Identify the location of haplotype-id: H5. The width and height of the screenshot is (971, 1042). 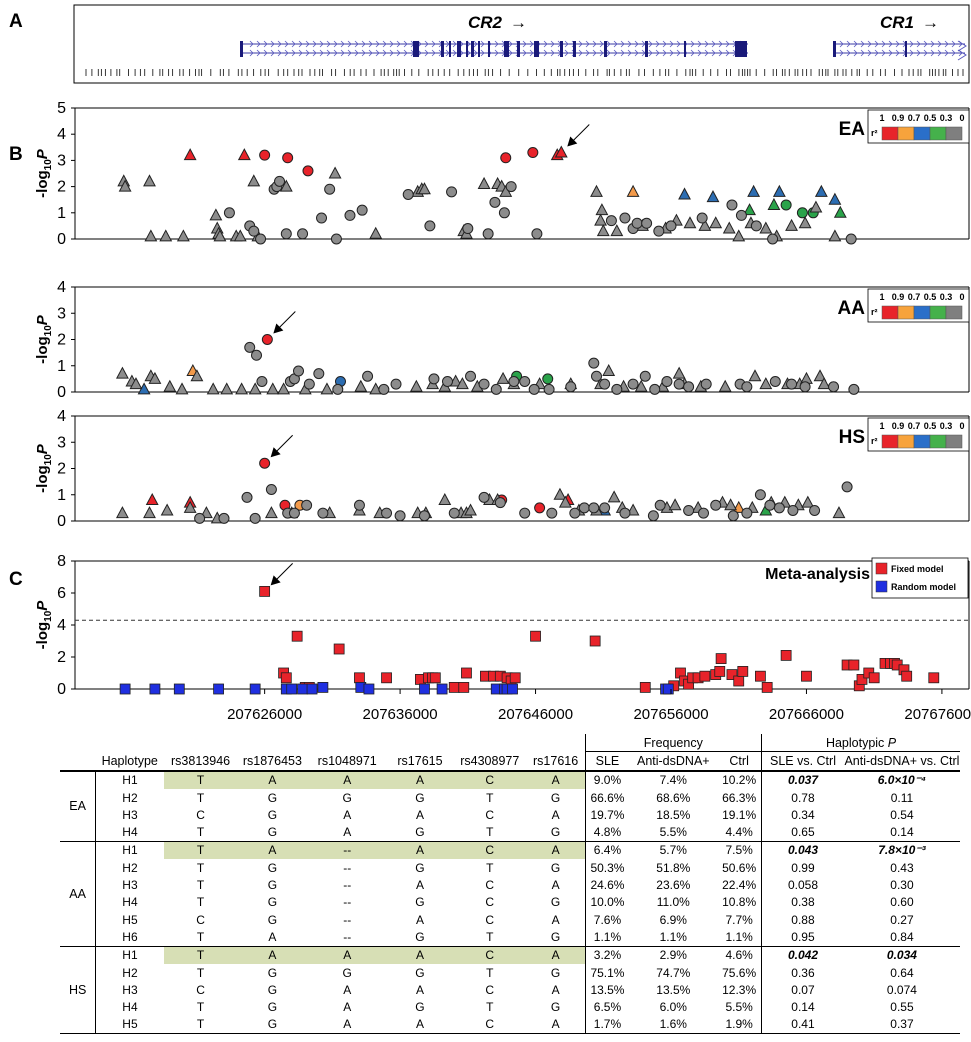
(129, 1025).